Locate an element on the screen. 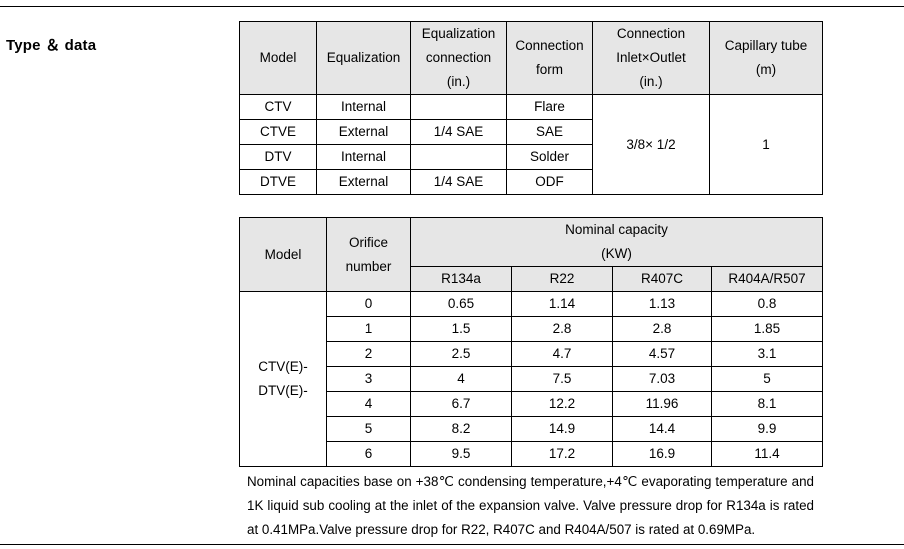 The image size is (904, 549). table-row: 2 2.5 4.7 4.57 3.1 is located at coordinates (532, 354).